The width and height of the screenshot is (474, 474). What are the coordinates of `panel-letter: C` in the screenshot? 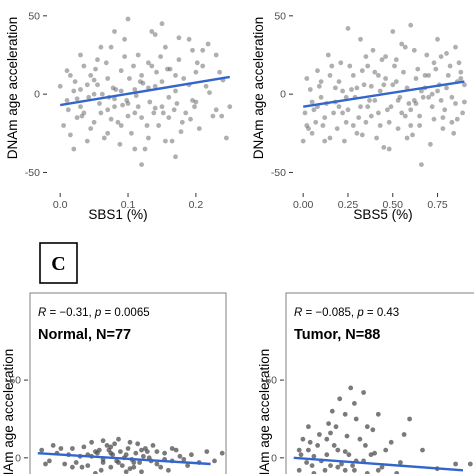 It's located at (58, 264).